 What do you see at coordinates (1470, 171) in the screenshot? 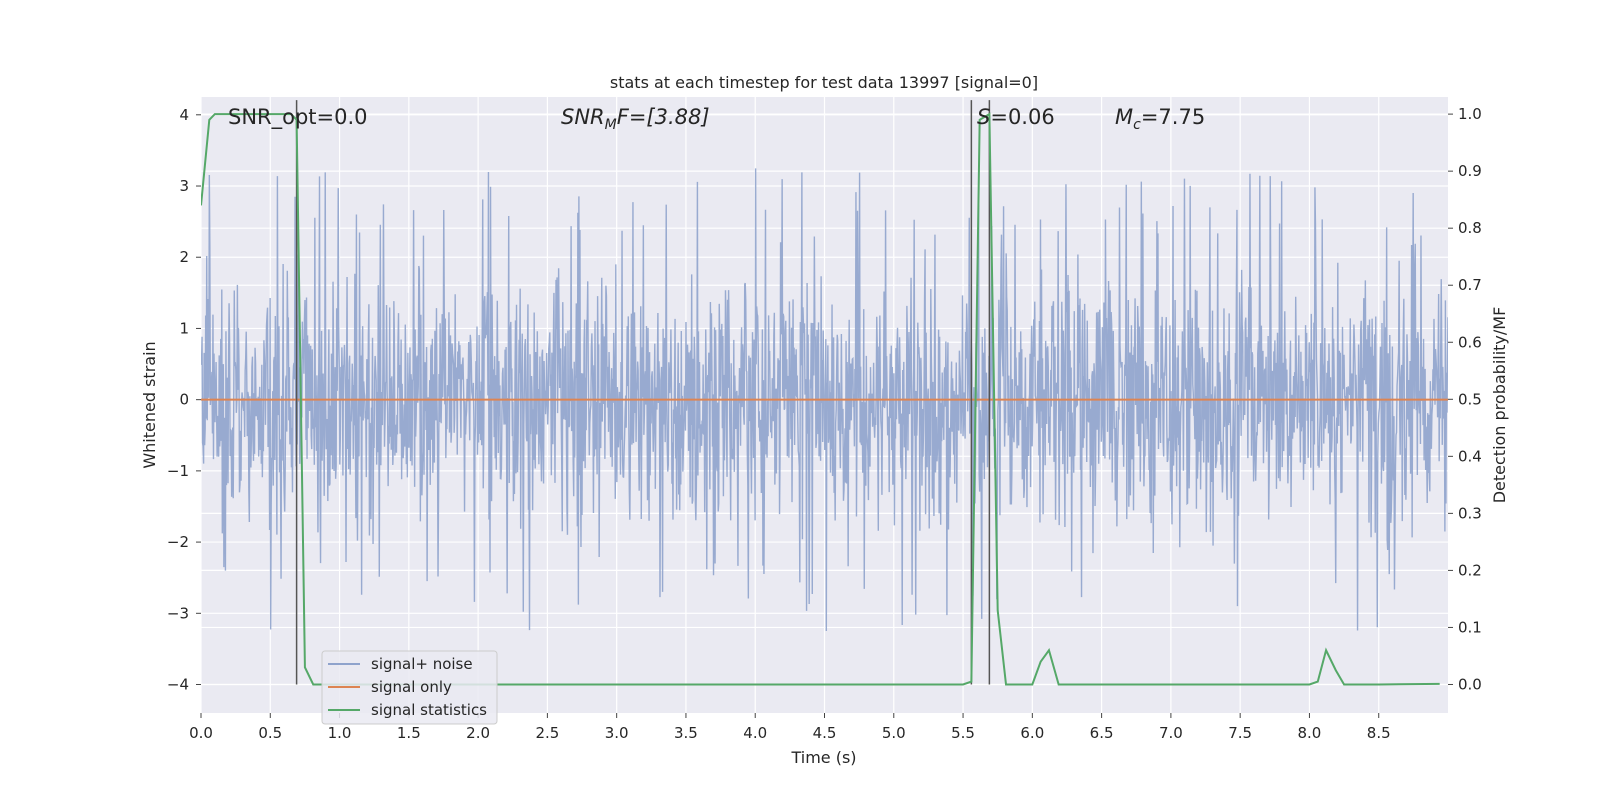
I see `y-right-tick-label: 0.9` at bounding box center [1470, 171].